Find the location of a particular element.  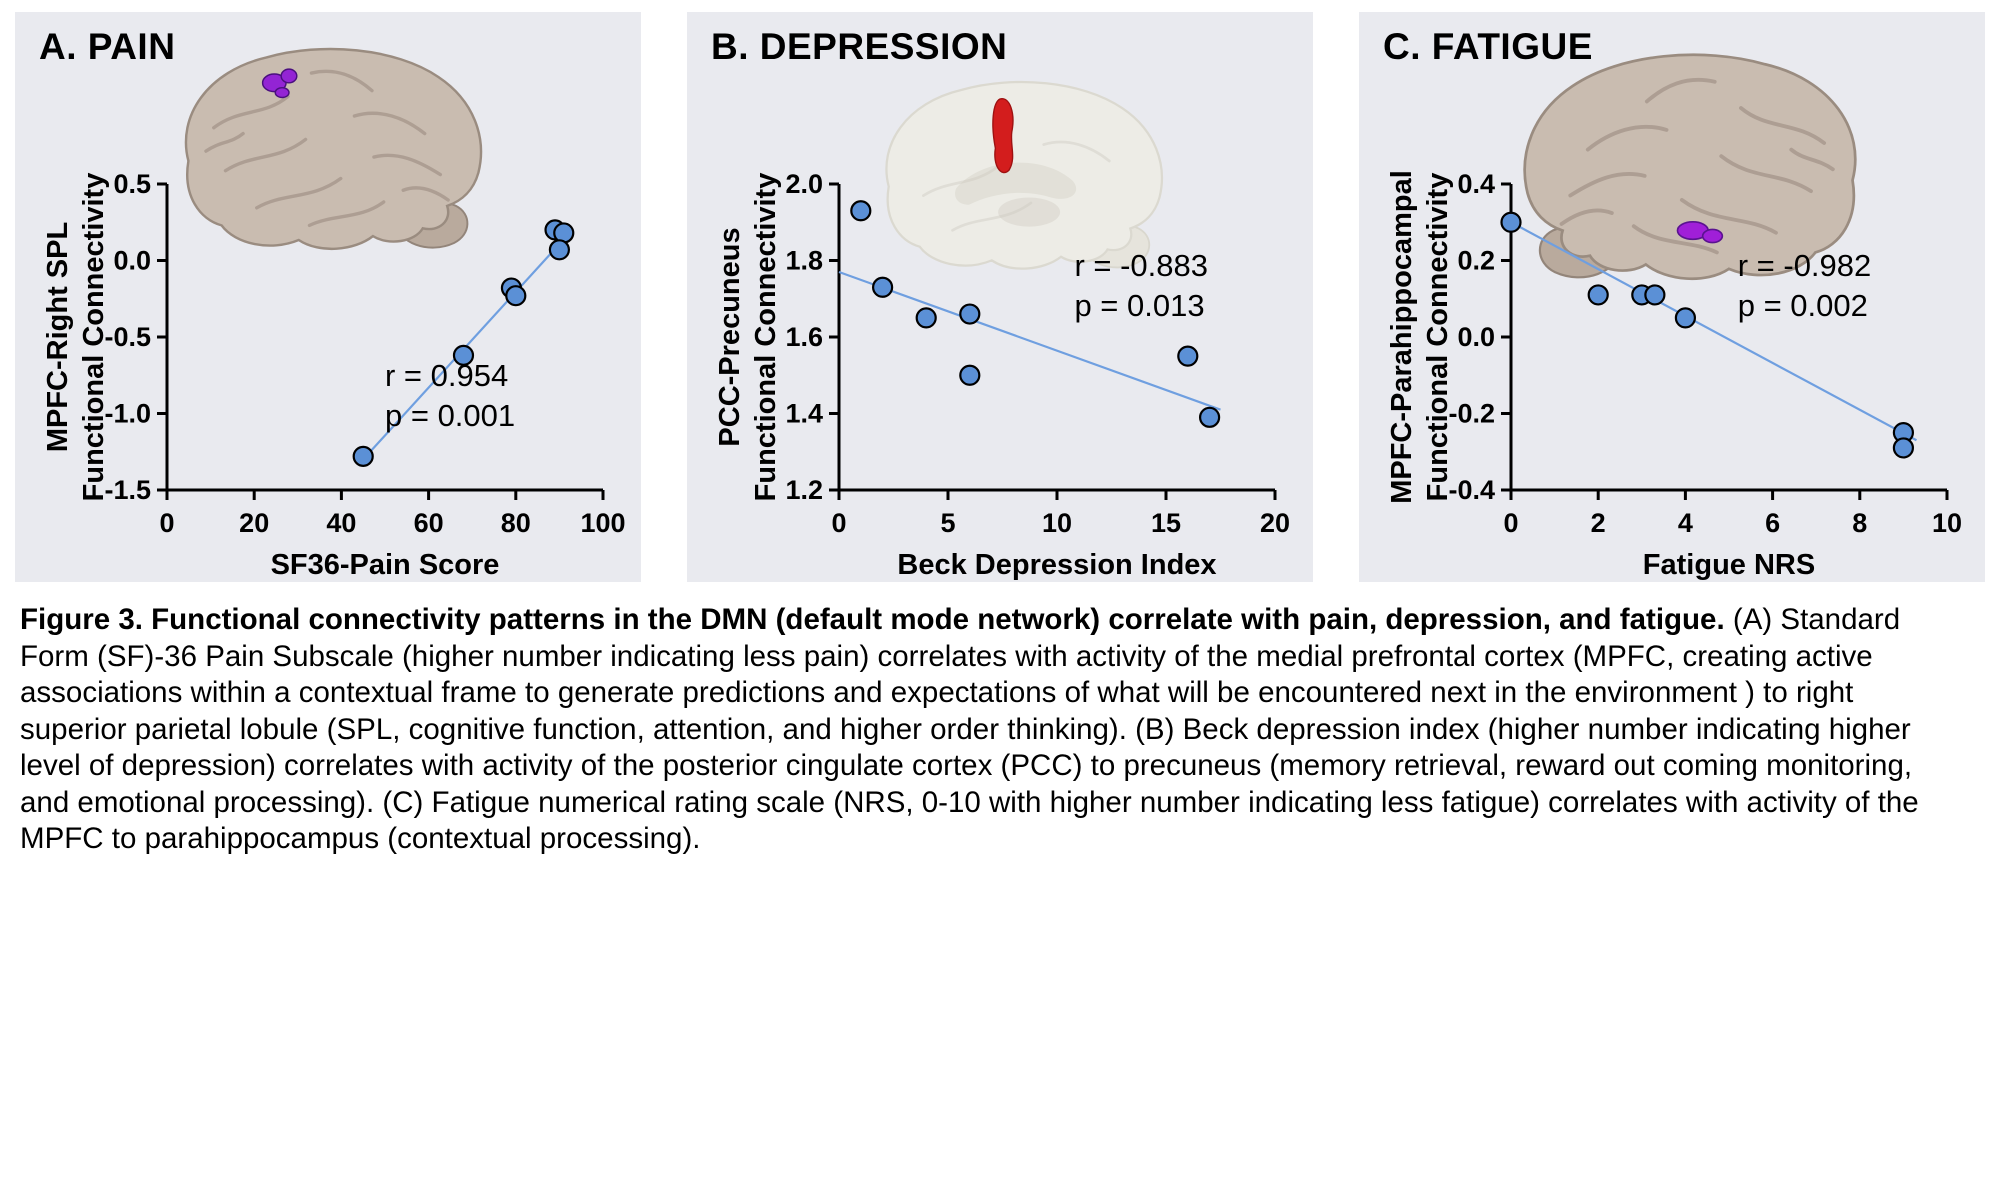

svg-text: p = 0.001 is located at coordinates (450, 415).